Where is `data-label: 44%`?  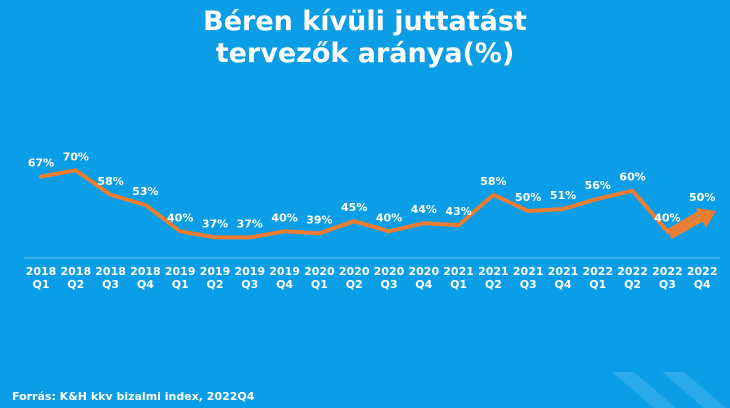
data-label: 44% is located at coordinates (424, 209).